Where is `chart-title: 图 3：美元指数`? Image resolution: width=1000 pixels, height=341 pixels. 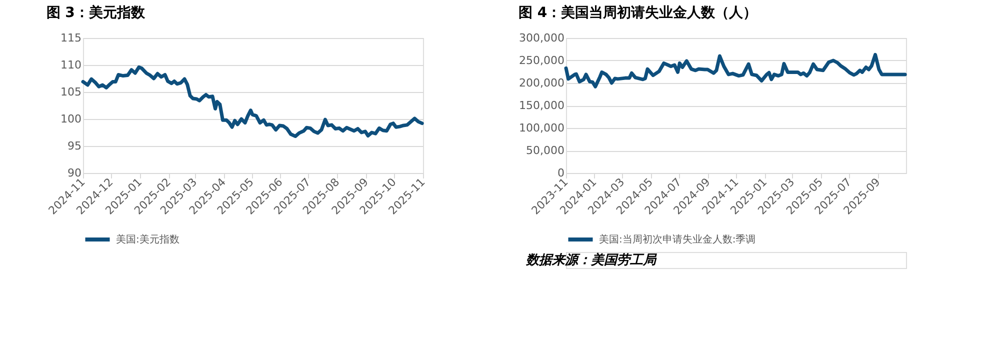
chart-title: 图 3：美元指数 is located at coordinates (96, 12).